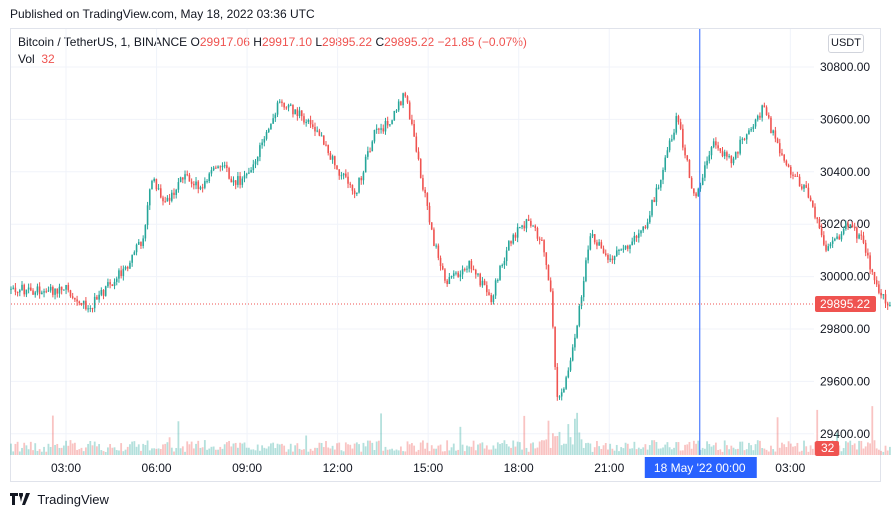 The image size is (891, 518). I want to click on currency-button: USDT, so click(846, 43).